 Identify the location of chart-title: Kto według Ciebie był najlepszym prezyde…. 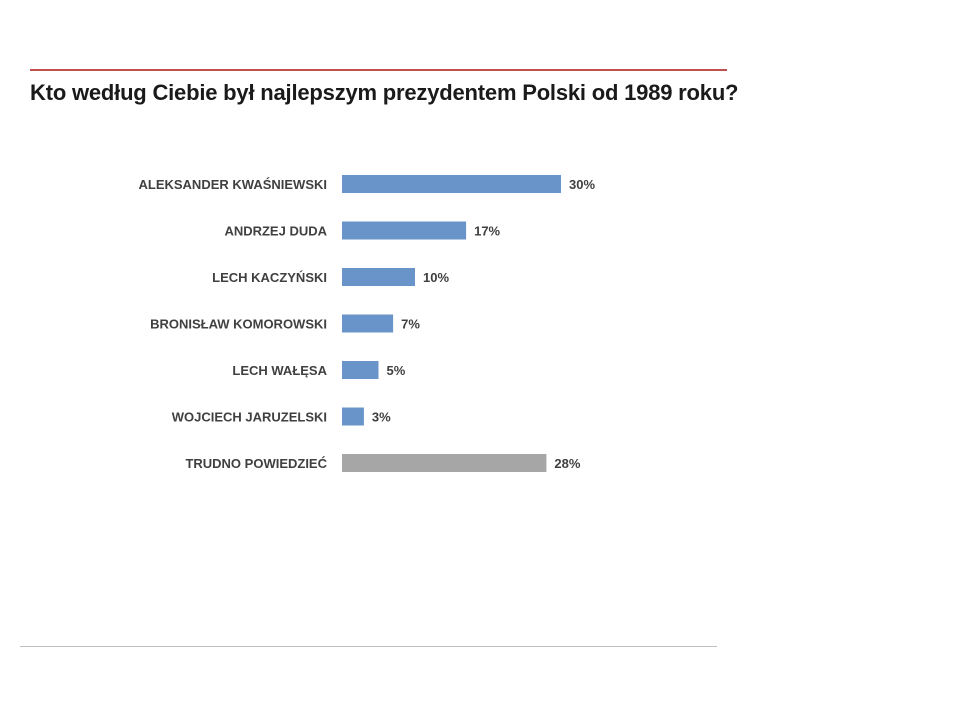
(384, 92).